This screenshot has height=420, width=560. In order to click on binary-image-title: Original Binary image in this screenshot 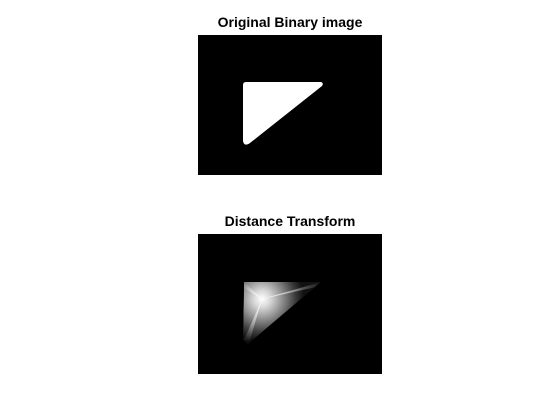, I will do `click(290, 22)`.